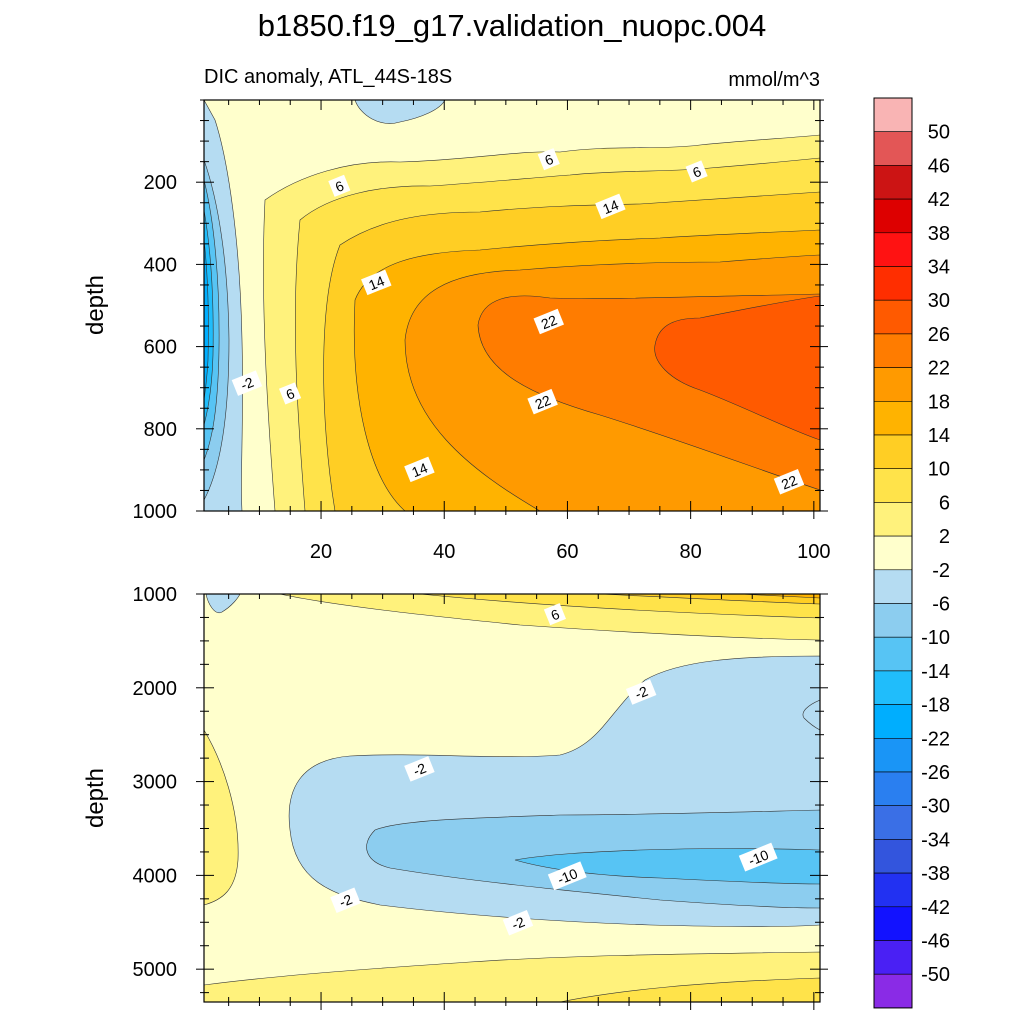  Describe the element at coordinates (567, 552) in the screenshot. I see `x-tick-label: 60` at that location.